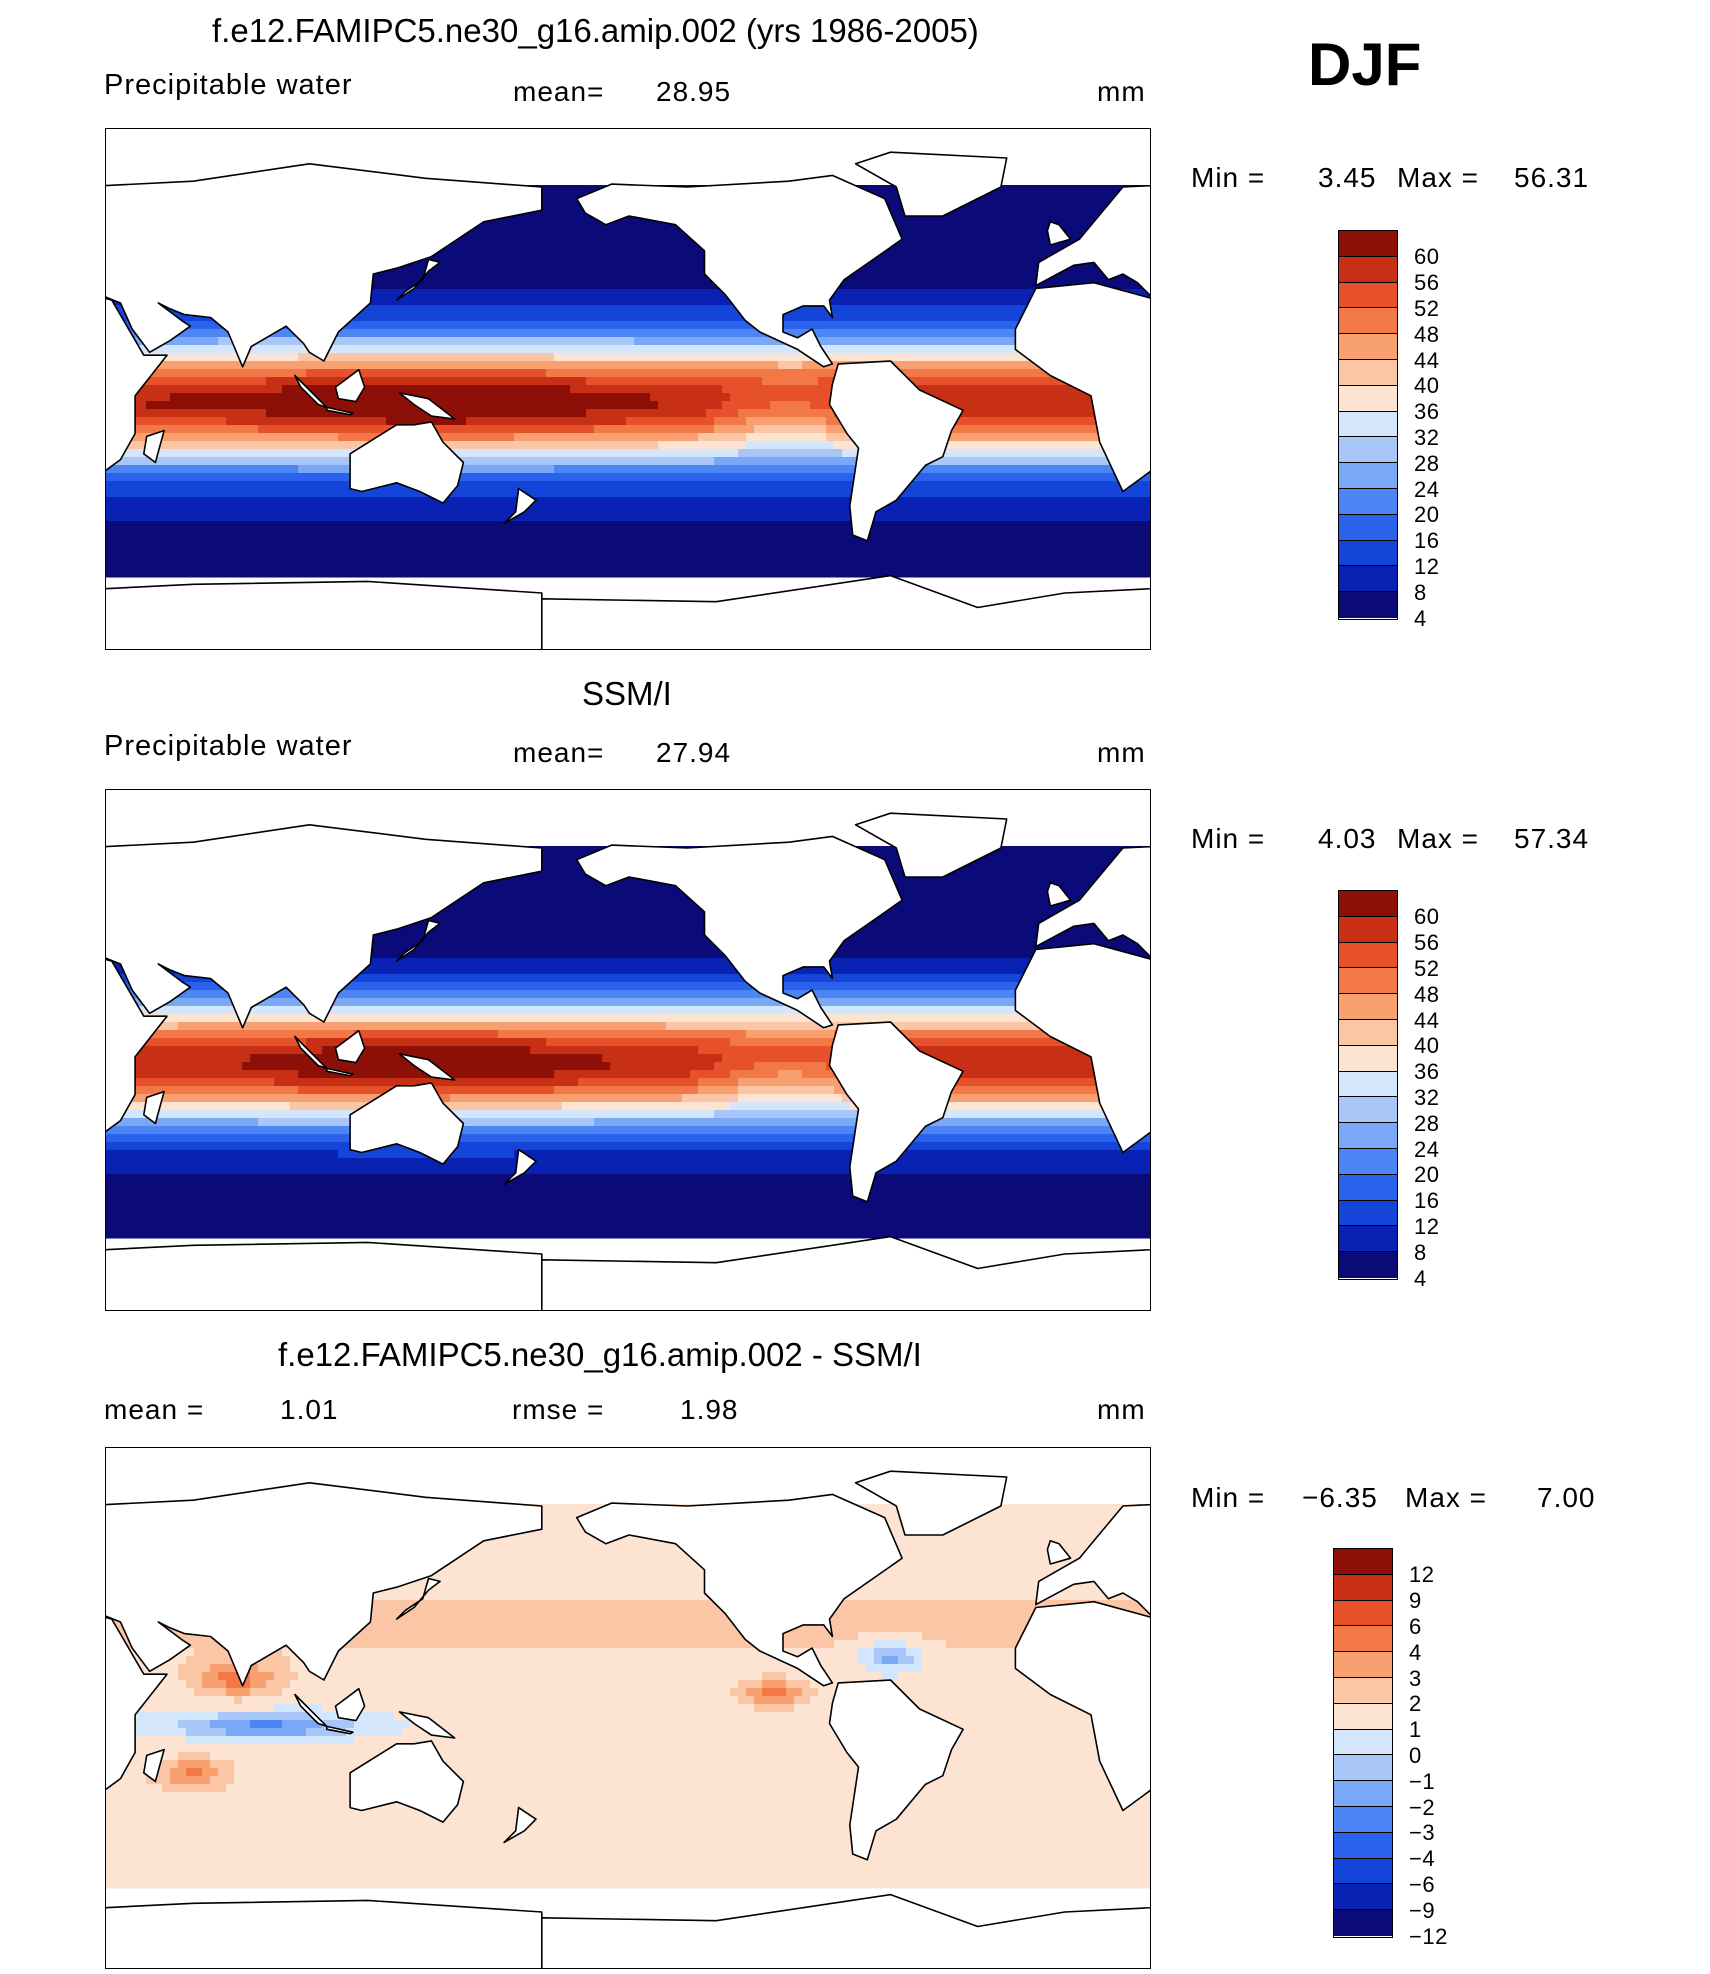 The image size is (1710, 1974). I want to click on panel1-mean-label: mean=, so click(559, 91).